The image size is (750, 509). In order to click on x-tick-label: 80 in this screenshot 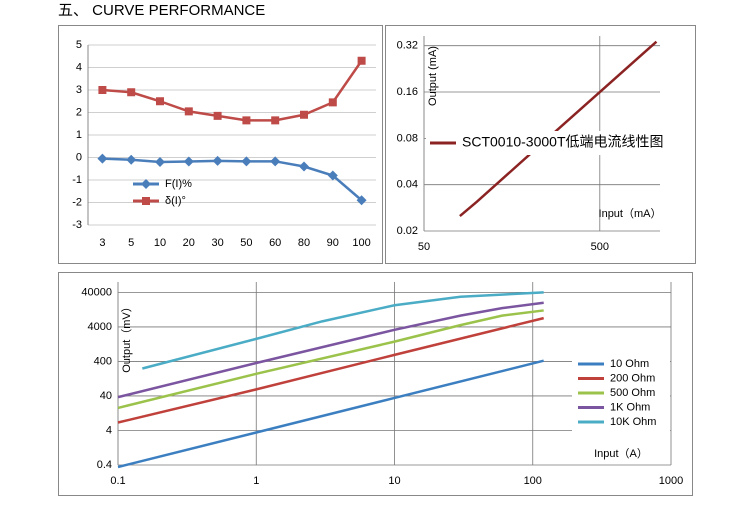, I will do `click(304, 243)`.